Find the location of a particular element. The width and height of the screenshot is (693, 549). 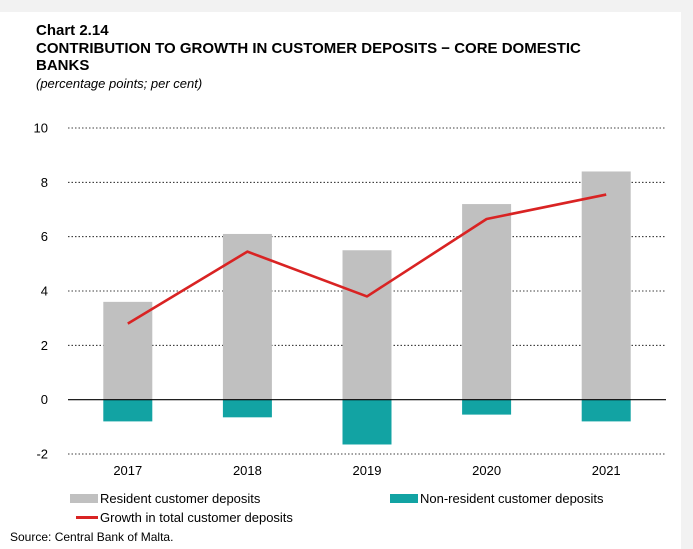

legend-label-resident: Resident customer deposits is located at coordinates (180, 498).